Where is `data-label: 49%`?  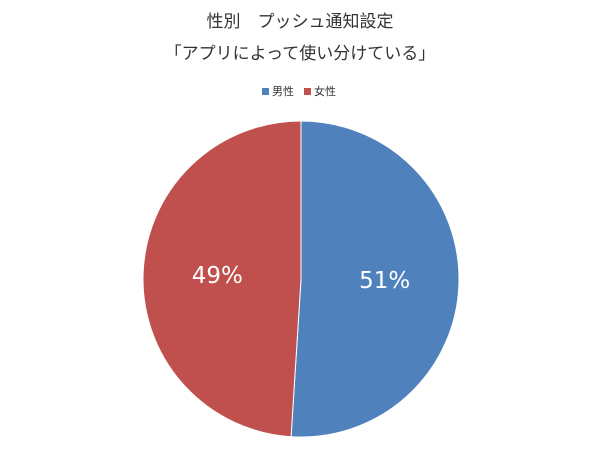
data-label: 49% is located at coordinates (217, 276).